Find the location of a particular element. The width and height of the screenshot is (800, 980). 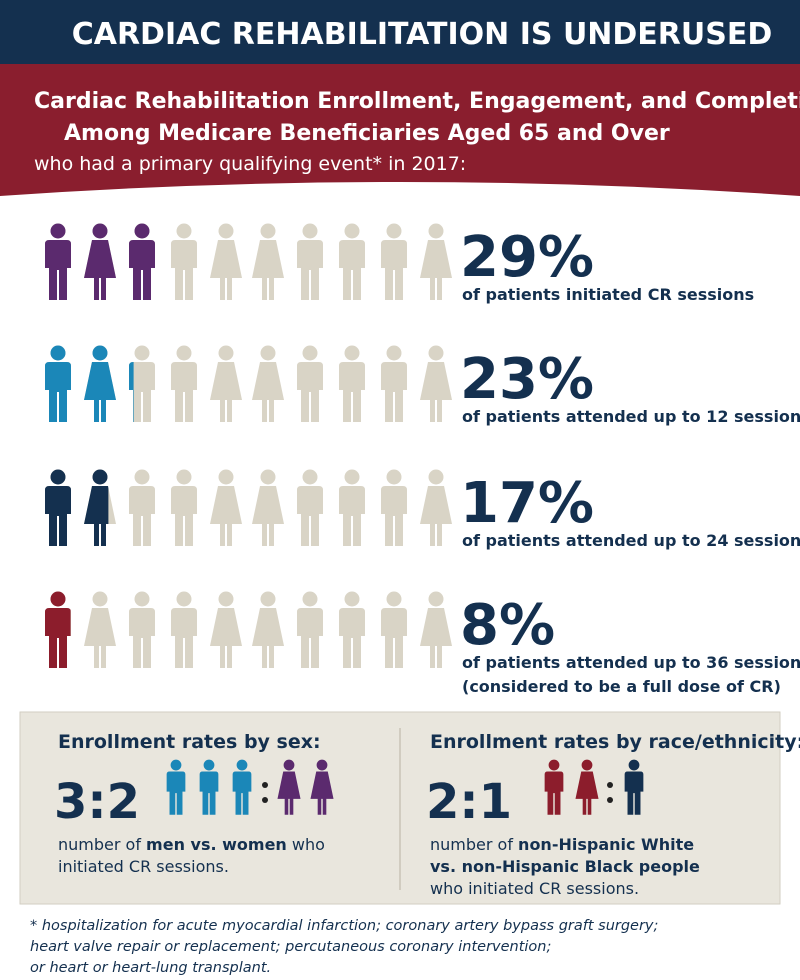

caption-segment: initiated CR sessions. is located at coordinates (143, 866).